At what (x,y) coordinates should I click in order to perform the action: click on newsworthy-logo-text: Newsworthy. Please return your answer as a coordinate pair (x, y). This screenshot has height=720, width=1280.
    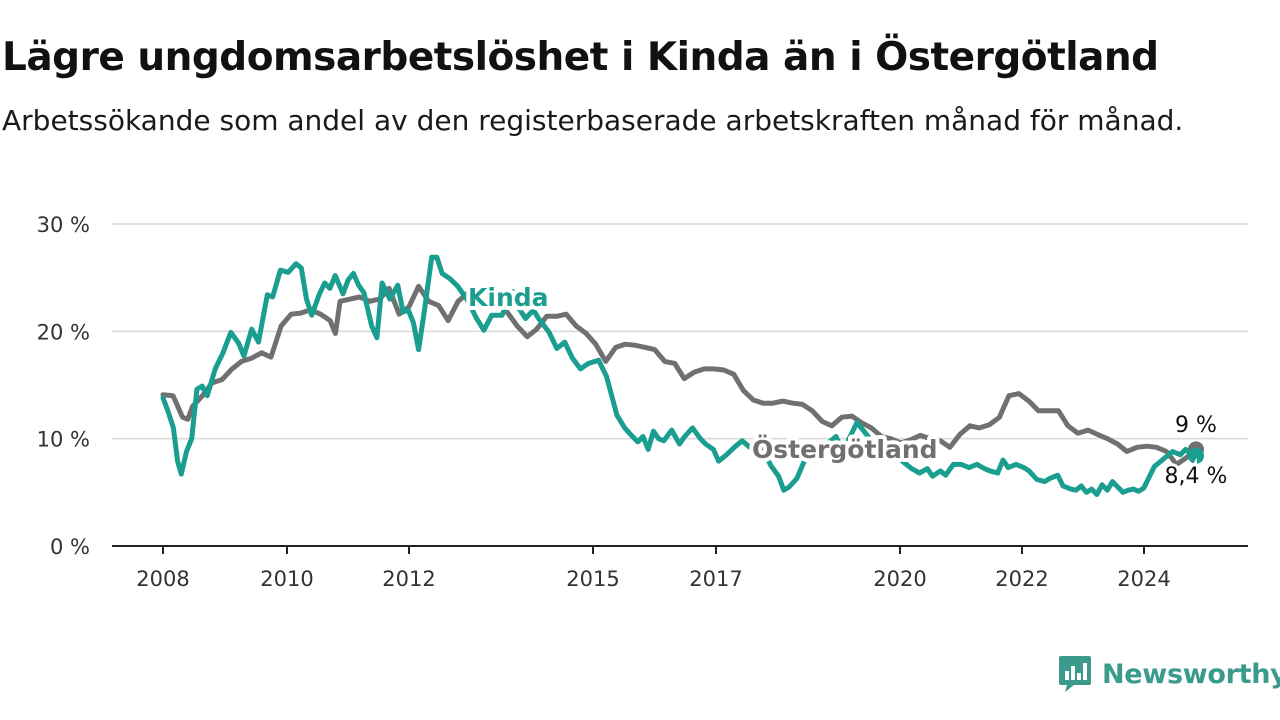
    Looking at the image, I should click on (1191, 674).